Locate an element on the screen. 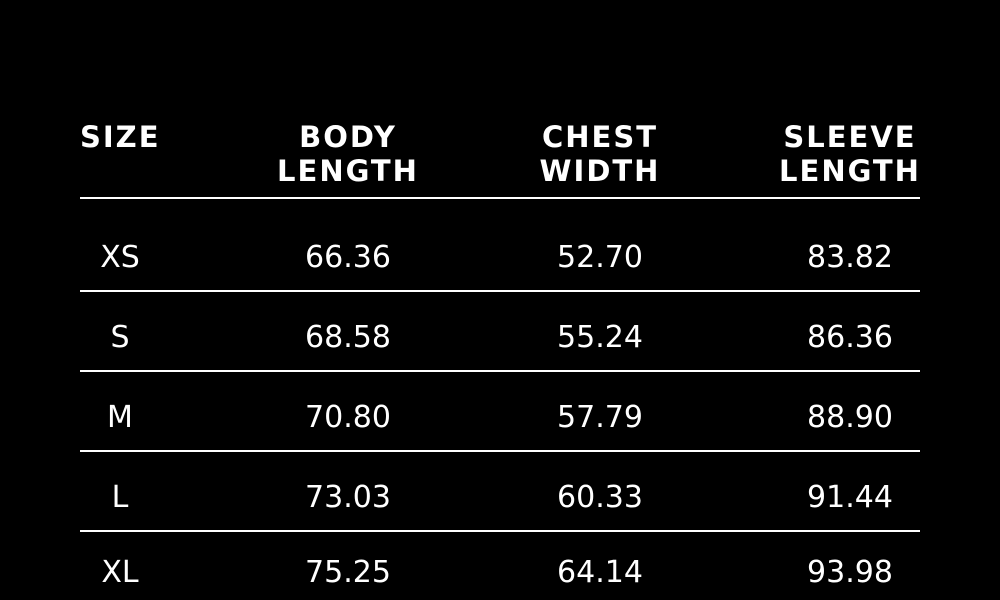  column-header-chest-width-line1: CHEST is located at coordinates (600, 137).